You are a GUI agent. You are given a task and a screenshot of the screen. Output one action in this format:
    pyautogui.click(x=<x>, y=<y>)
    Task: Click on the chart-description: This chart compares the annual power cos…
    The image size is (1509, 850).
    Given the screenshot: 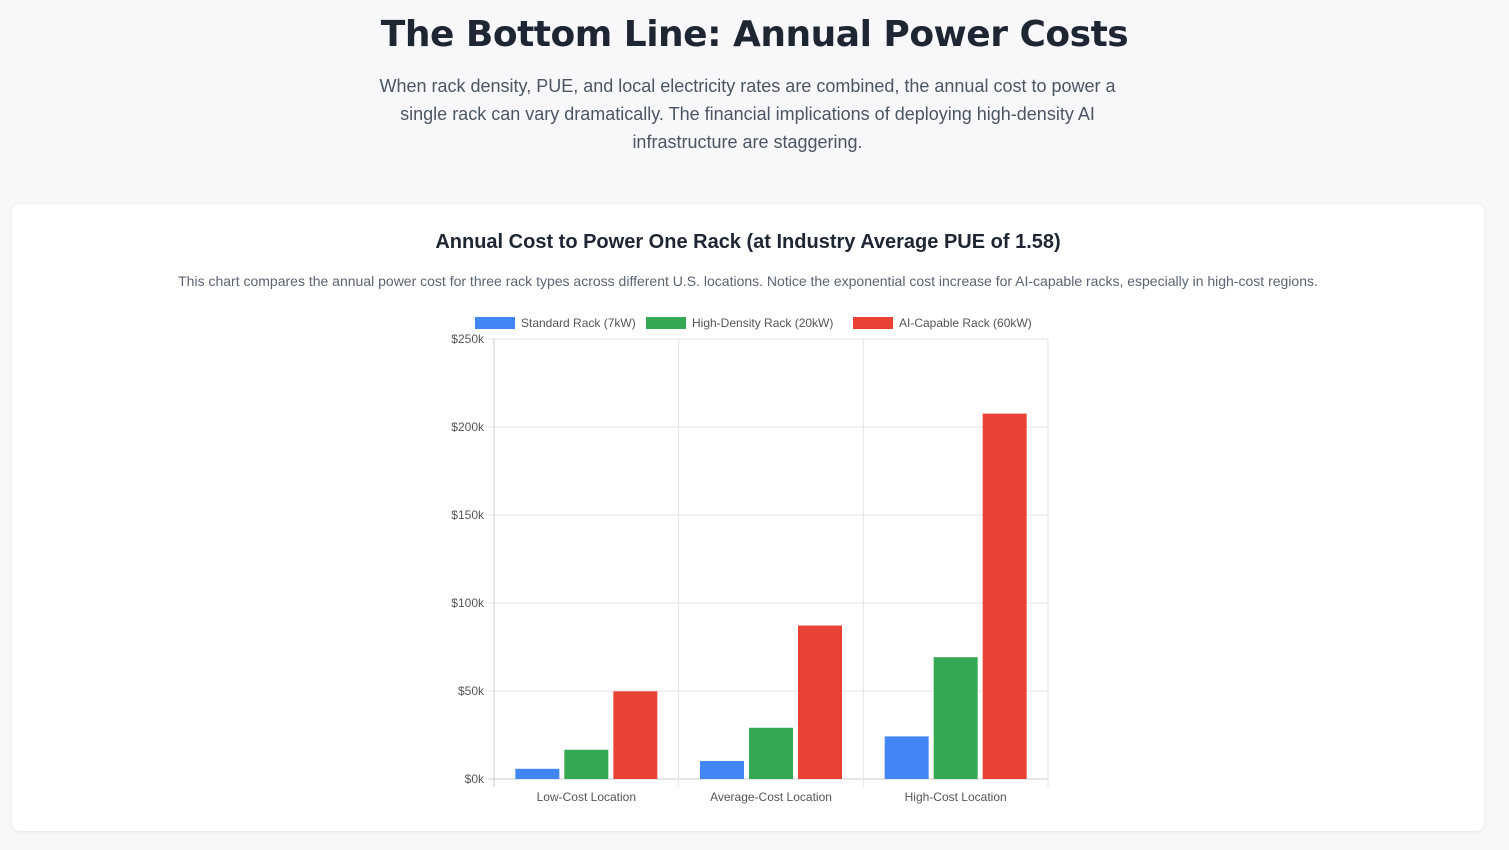 What is the action you would take?
    pyautogui.click(x=748, y=281)
    